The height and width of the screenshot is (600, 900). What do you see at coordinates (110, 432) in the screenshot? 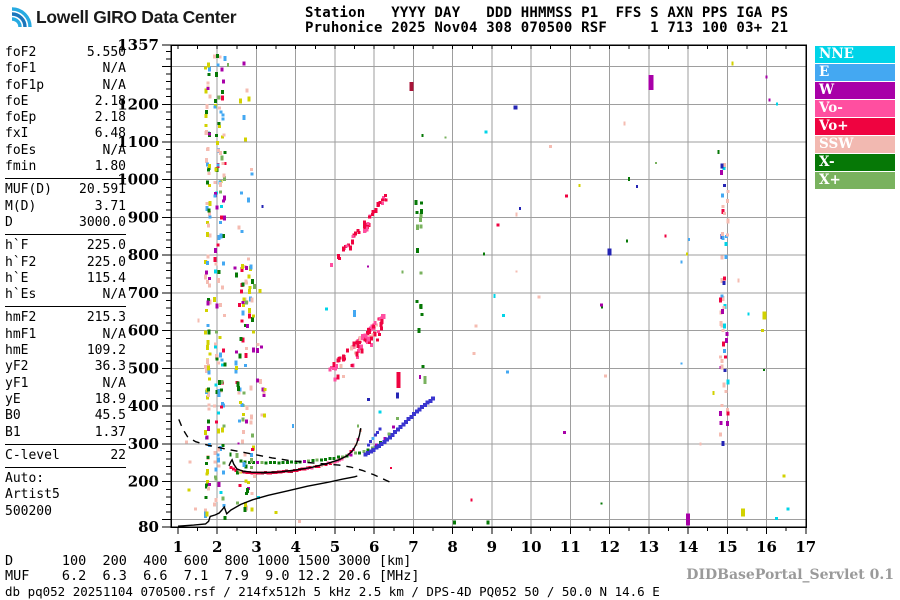
I see `param-value: 1.37` at bounding box center [110, 432].